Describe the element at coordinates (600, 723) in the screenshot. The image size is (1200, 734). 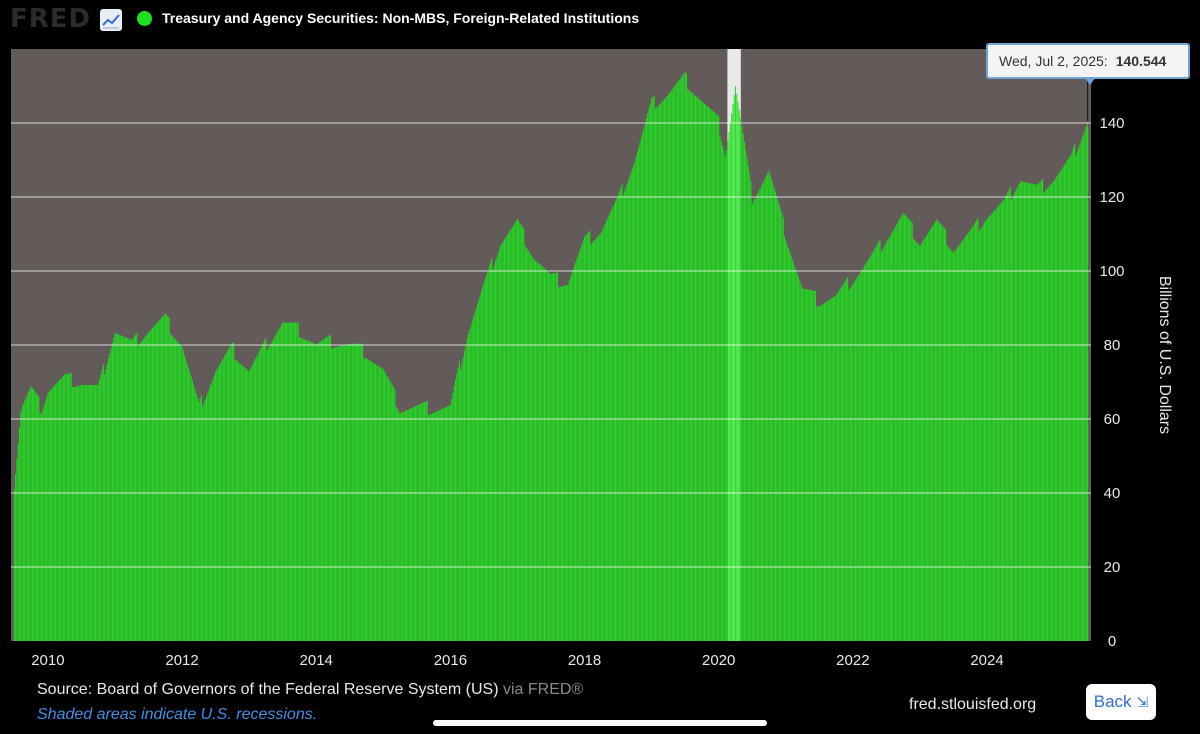
I see `home-indicator` at that location.